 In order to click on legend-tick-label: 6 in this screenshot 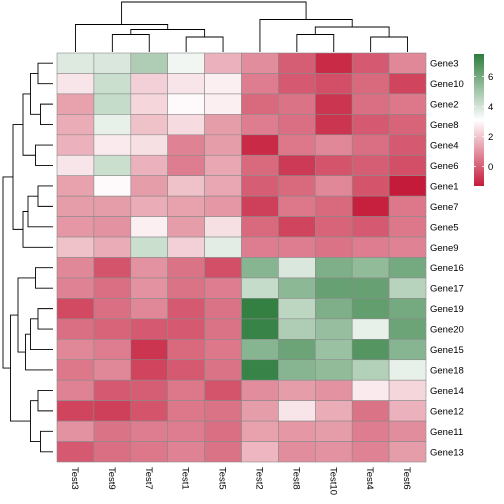, I will do `click(490, 77)`.